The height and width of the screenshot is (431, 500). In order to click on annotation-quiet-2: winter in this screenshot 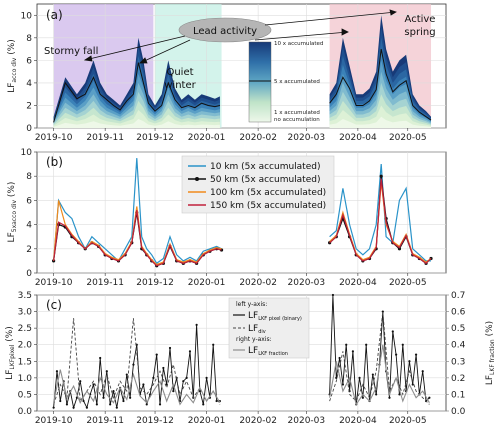, I will do `click(180, 85)`.